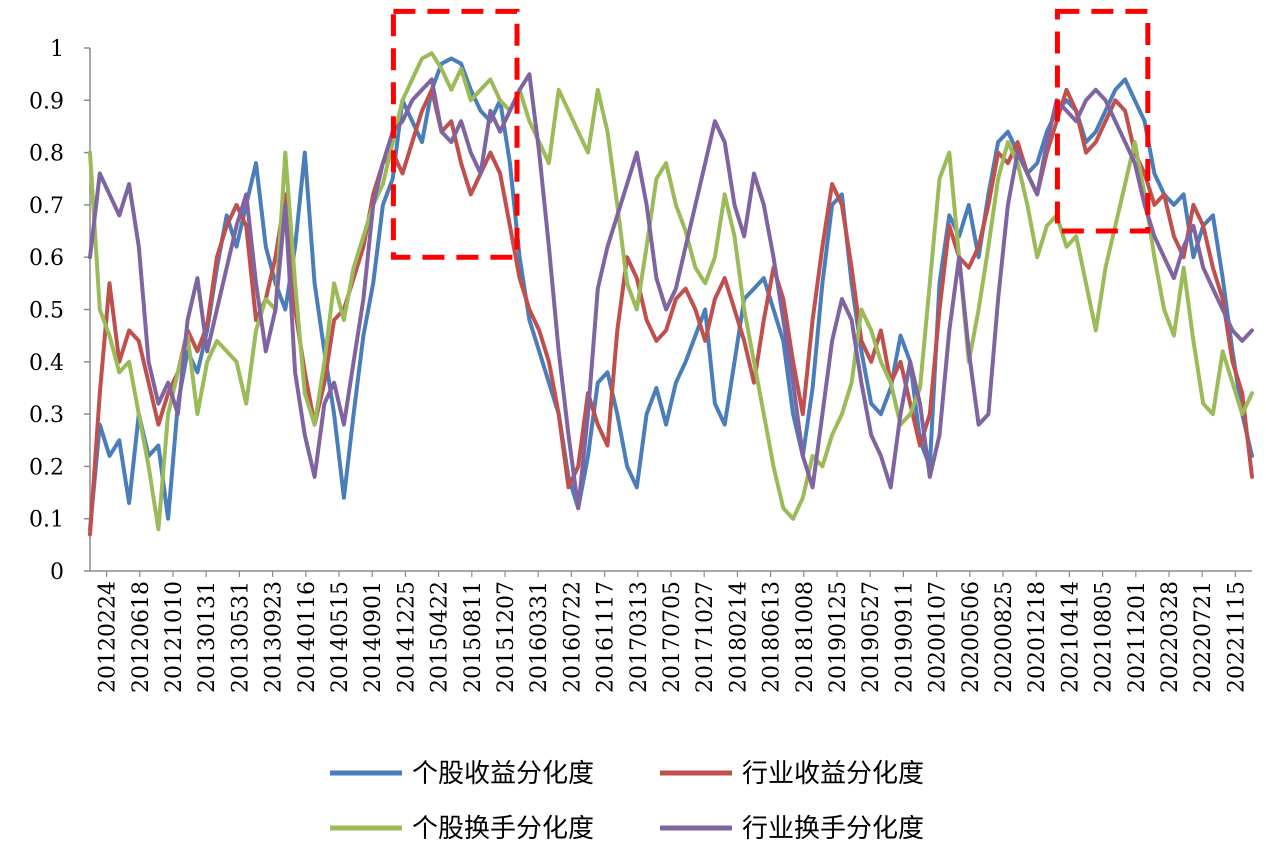 The height and width of the screenshot is (858, 1266). What do you see at coordinates (340, 637) in the screenshot?
I see `x-tick-label: 20140515` at bounding box center [340, 637].